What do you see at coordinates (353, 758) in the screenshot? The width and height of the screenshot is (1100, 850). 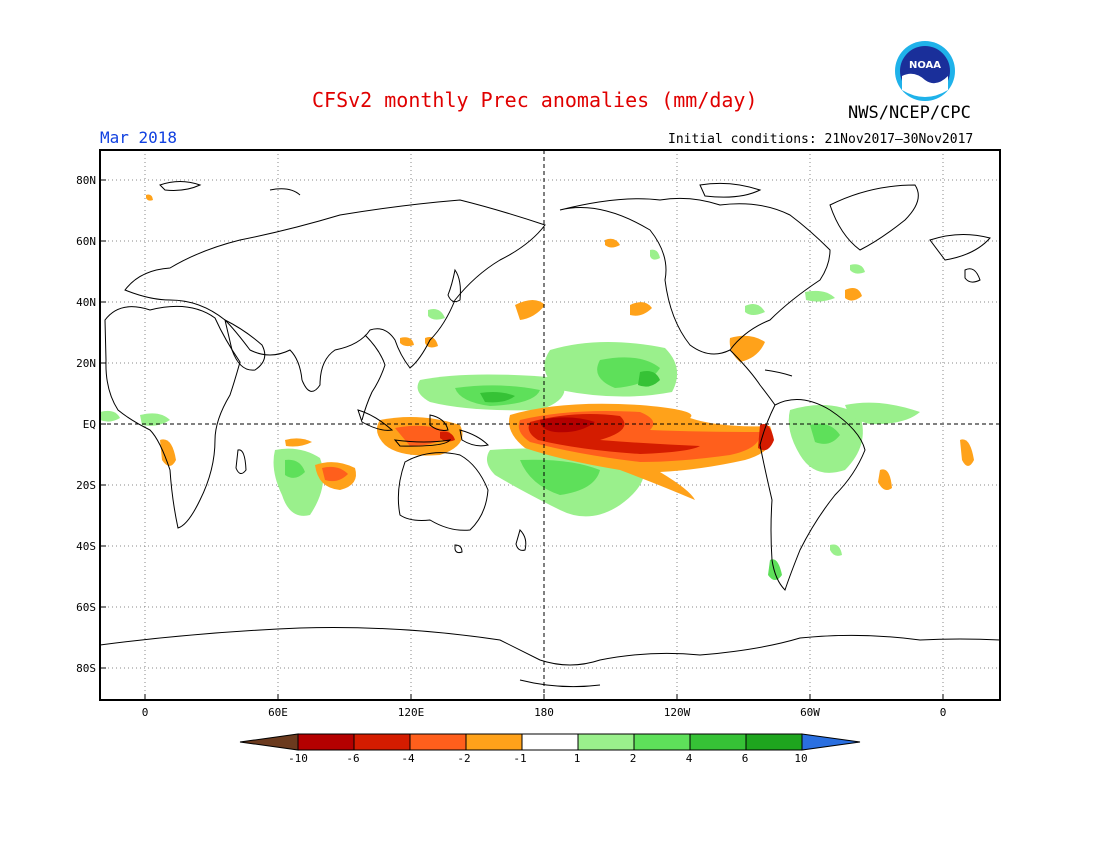 I see `colorbar-label-neg6: -6` at bounding box center [353, 758].